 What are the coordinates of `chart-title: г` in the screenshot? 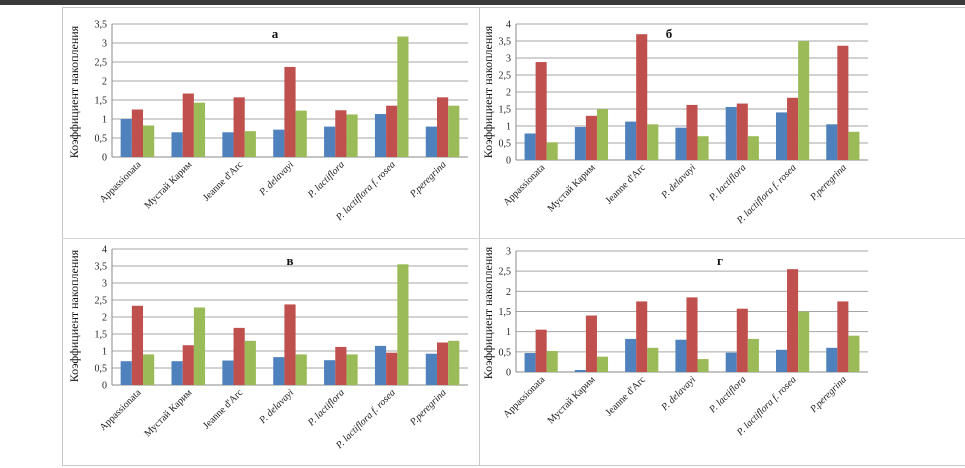 It's located at (720, 260).